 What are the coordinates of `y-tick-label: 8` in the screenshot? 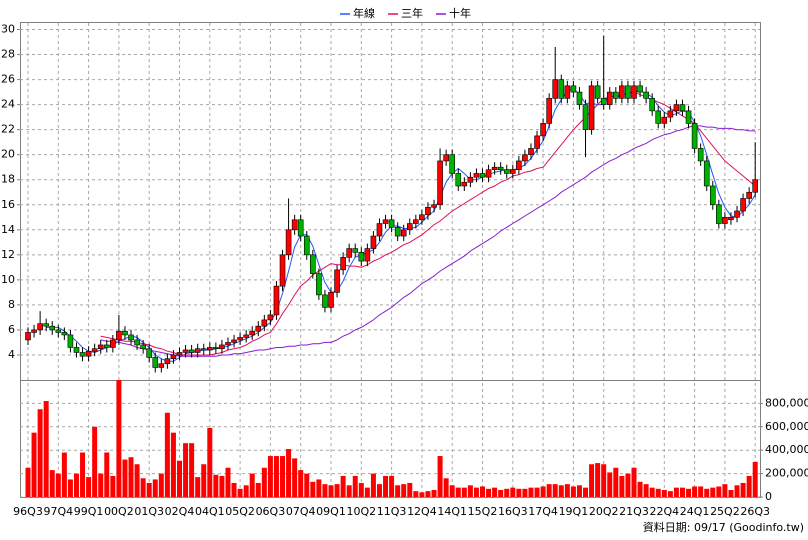 It's located at (11, 304).